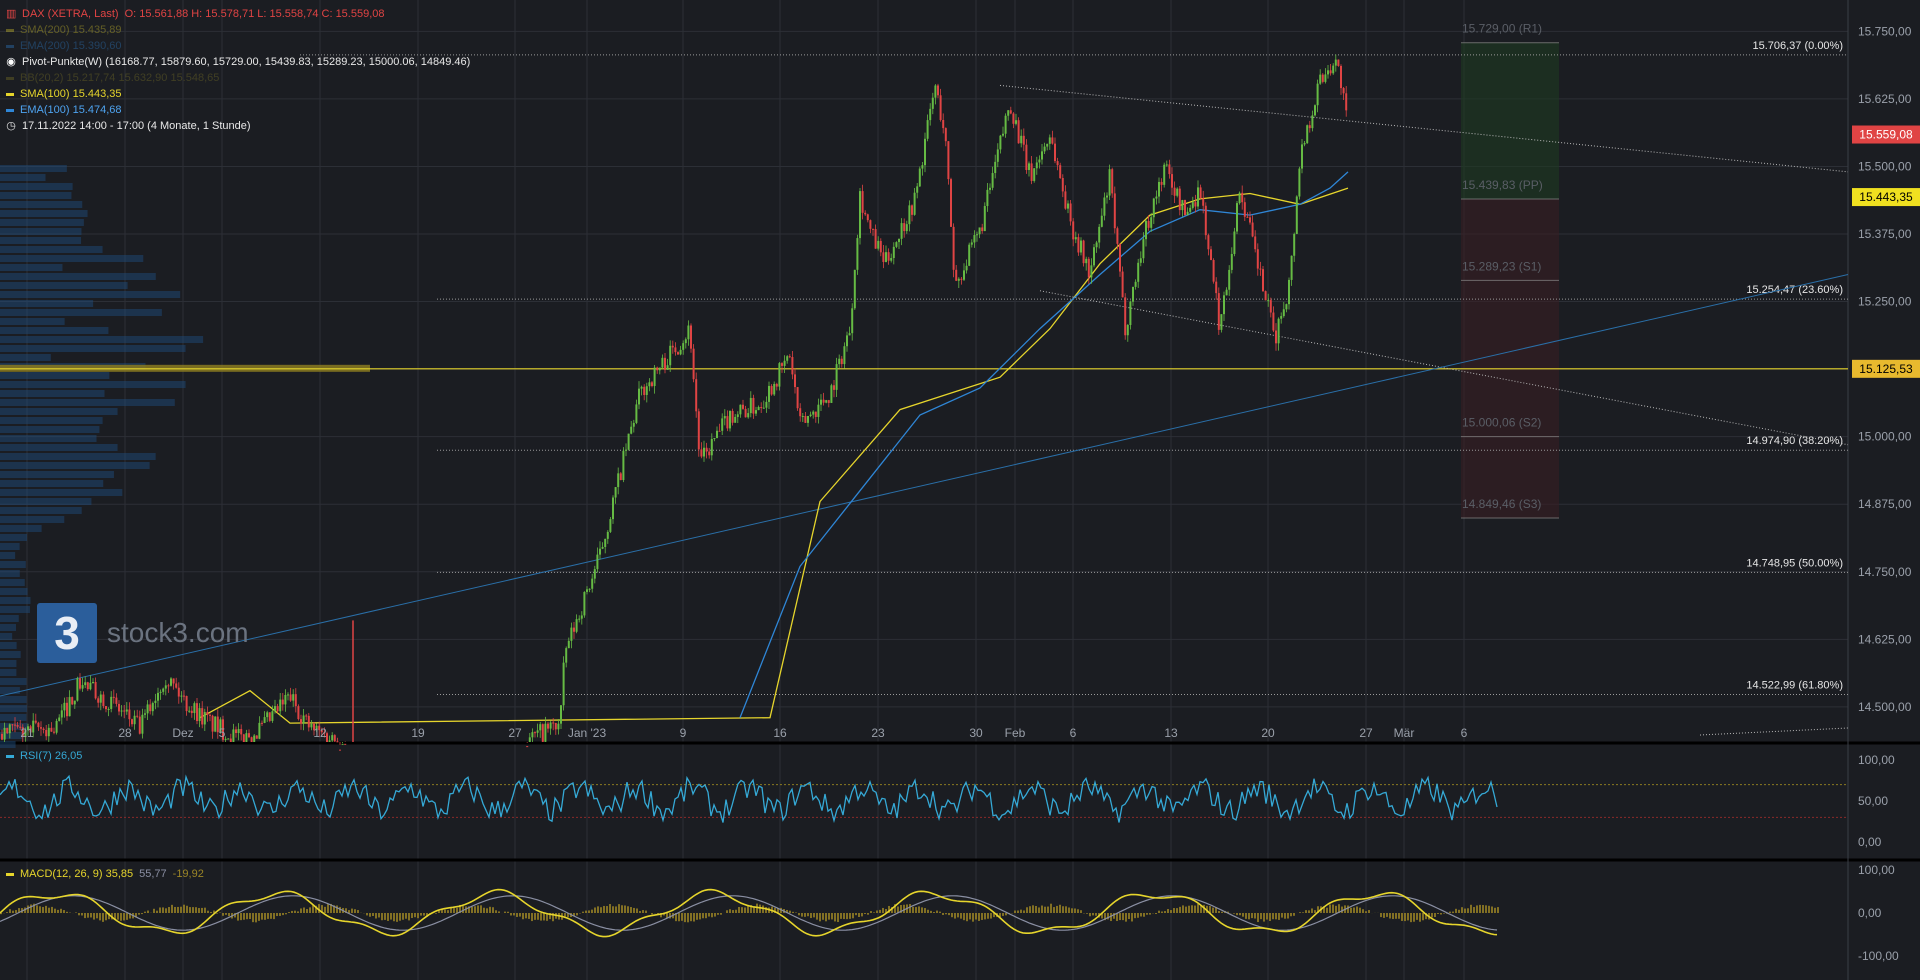  What do you see at coordinates (1510, 358) in the screenshot?
I see `pivot-zone-red` at bounding box center [1510, 358].